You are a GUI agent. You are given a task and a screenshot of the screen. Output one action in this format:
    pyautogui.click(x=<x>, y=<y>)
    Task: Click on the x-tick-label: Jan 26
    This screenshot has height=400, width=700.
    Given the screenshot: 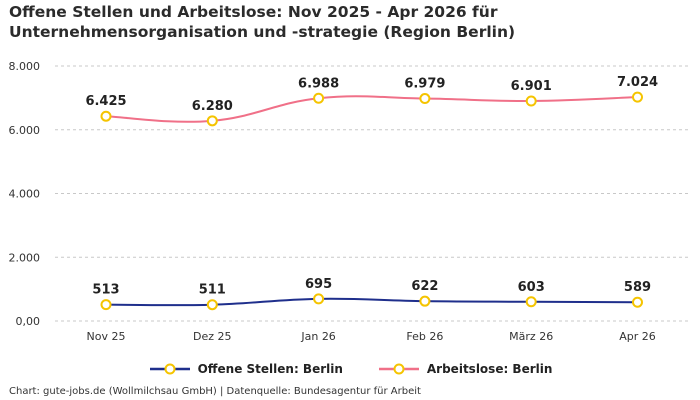 What is the action you would take?
    pyautogui.click(x=317, y=336)
    